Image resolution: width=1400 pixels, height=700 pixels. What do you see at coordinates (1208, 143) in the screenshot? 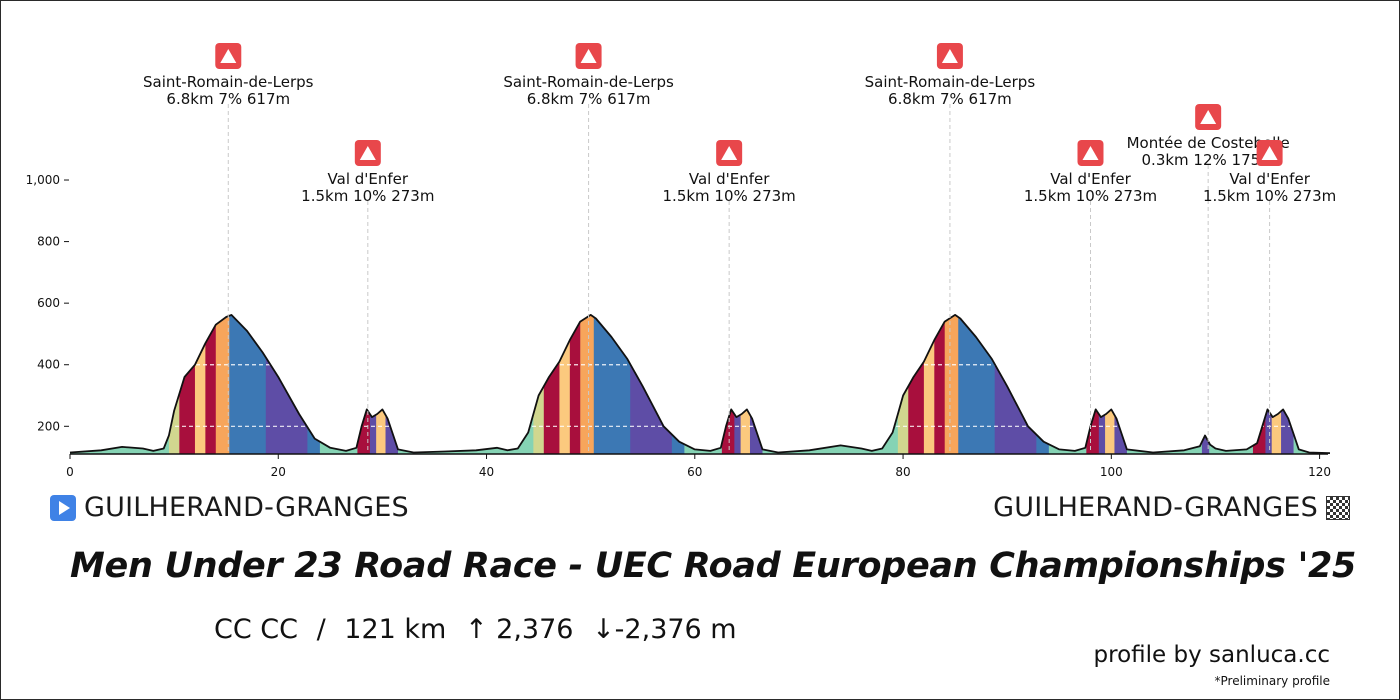
I see `climb-name: Montée de Costebelle` at bounding box center [1208, 143].